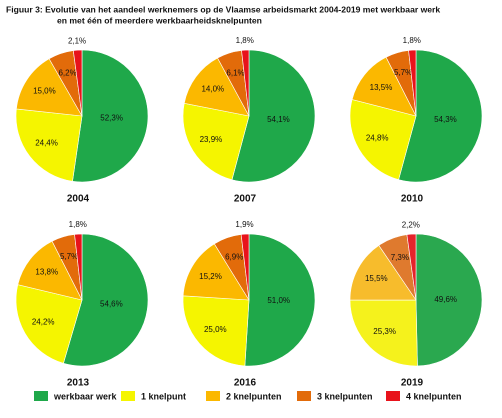  What do you see at coordinates (278, 119) in the screenshot?
I see `data-label: 54,1%` at bounding box center [278, 119].